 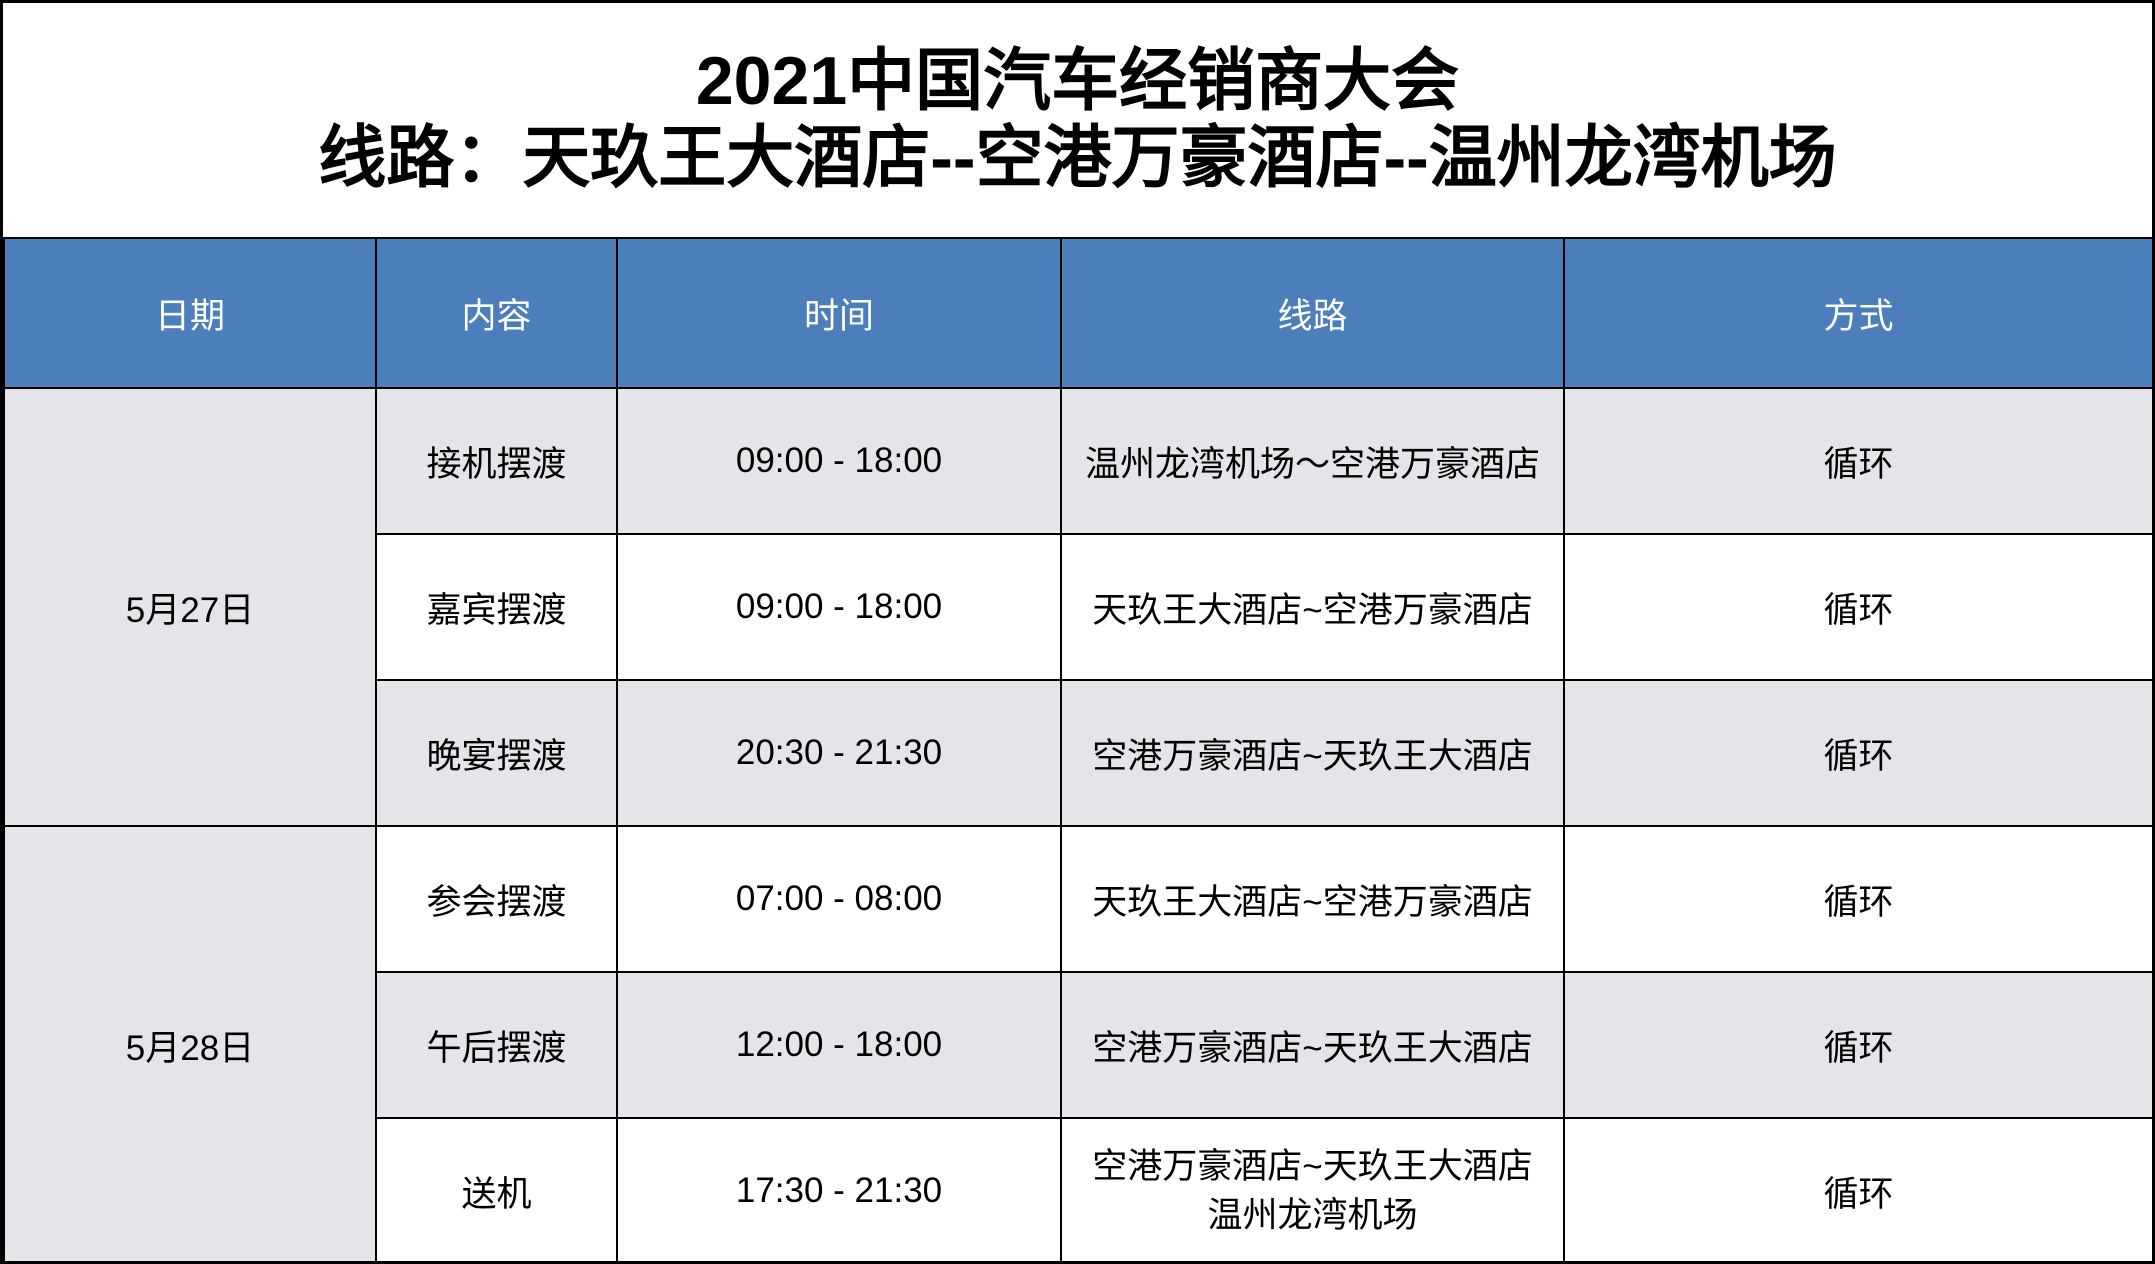 I want to click on content-cell: 接机摆渡, so click(x=496, y=461).